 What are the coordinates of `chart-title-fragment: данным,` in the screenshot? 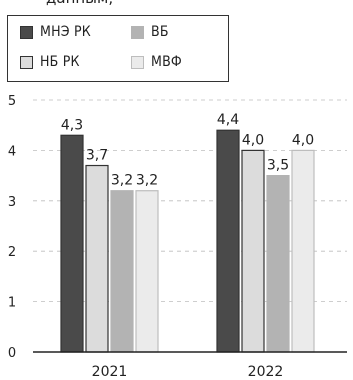 It's located at (79, 3).